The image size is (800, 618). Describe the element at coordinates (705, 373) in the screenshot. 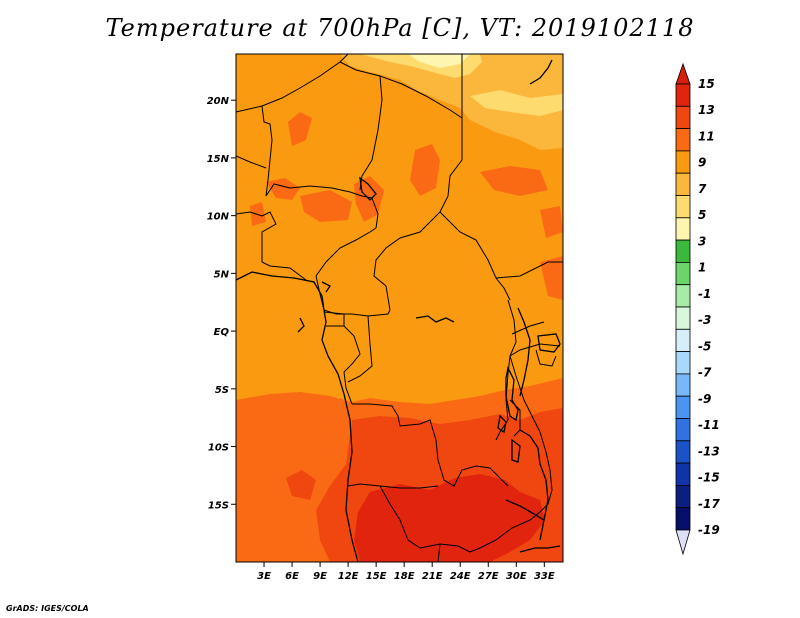

I see `colorbar-label: -7` at that location.